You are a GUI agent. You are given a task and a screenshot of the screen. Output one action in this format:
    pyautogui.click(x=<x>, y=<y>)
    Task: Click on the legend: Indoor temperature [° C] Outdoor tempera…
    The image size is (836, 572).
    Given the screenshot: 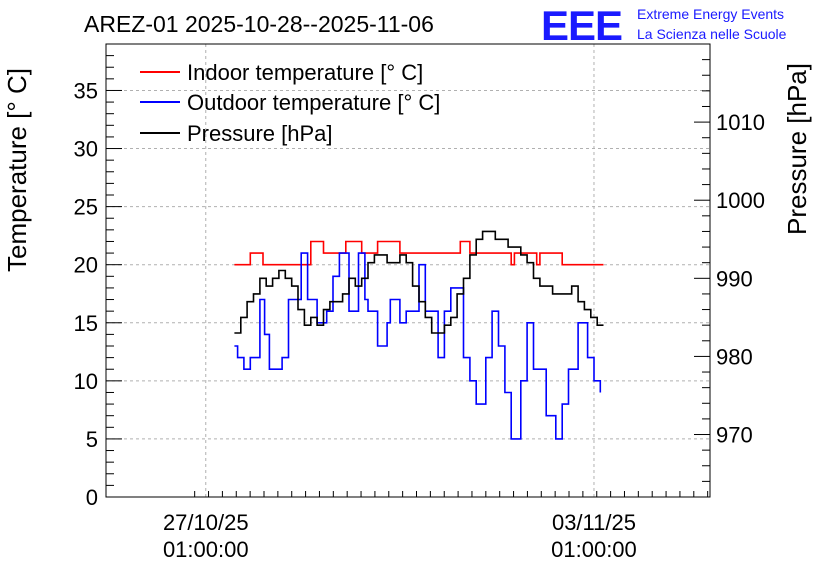 What is the action you would take?
    pyautogui.click(x=290, y=103)
    